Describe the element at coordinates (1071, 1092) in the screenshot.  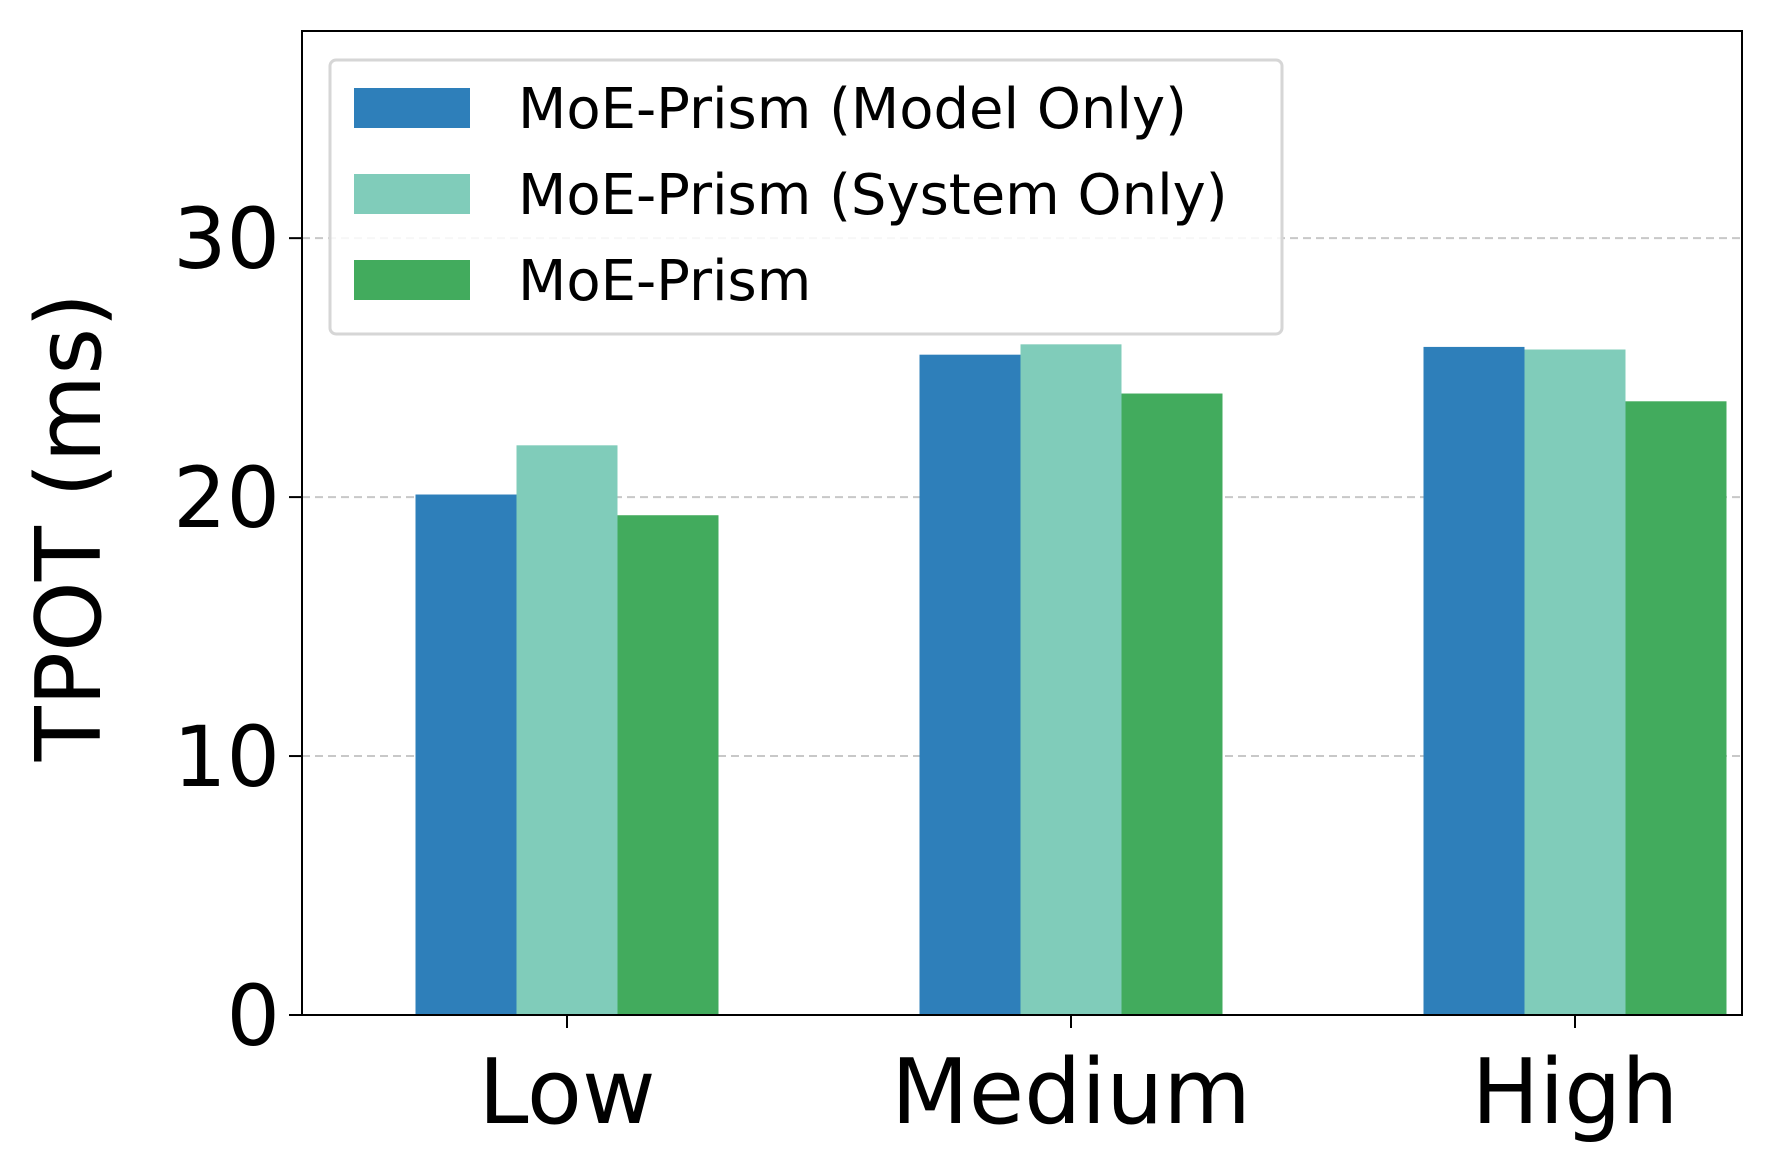
I see `x-tick-label-medium: Medium` at that location.